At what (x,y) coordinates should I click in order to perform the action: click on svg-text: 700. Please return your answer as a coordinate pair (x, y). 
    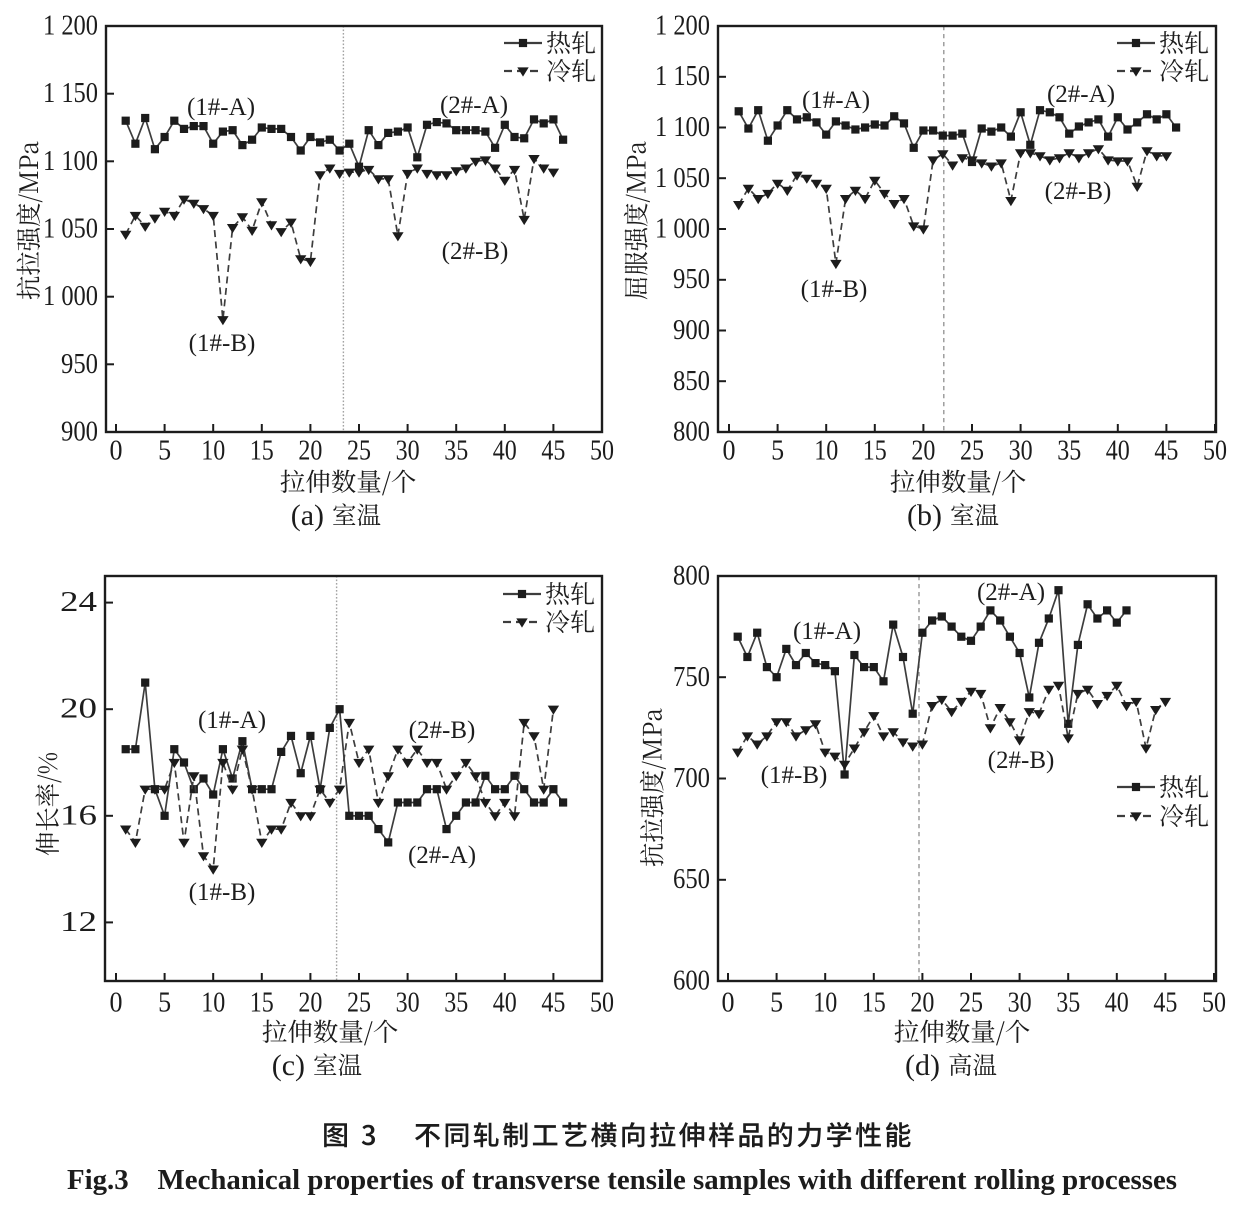
    Looking at the image, I should click on (691, 778).